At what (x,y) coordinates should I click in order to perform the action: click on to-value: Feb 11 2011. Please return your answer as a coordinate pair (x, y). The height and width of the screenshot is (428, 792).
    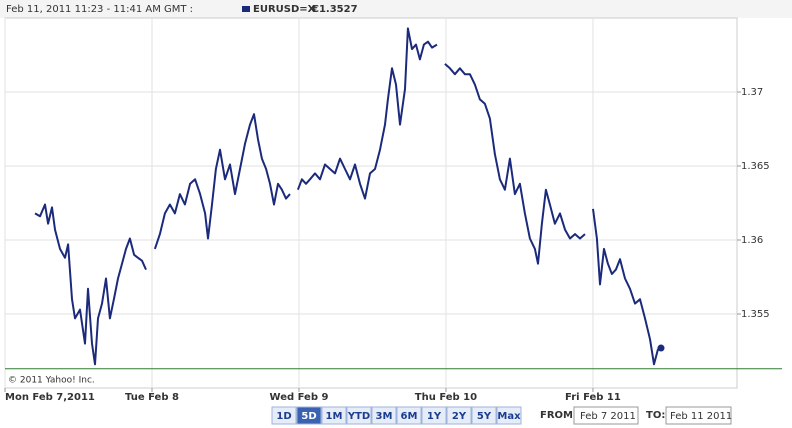
    Looking at the image, I should click on (701, 416).